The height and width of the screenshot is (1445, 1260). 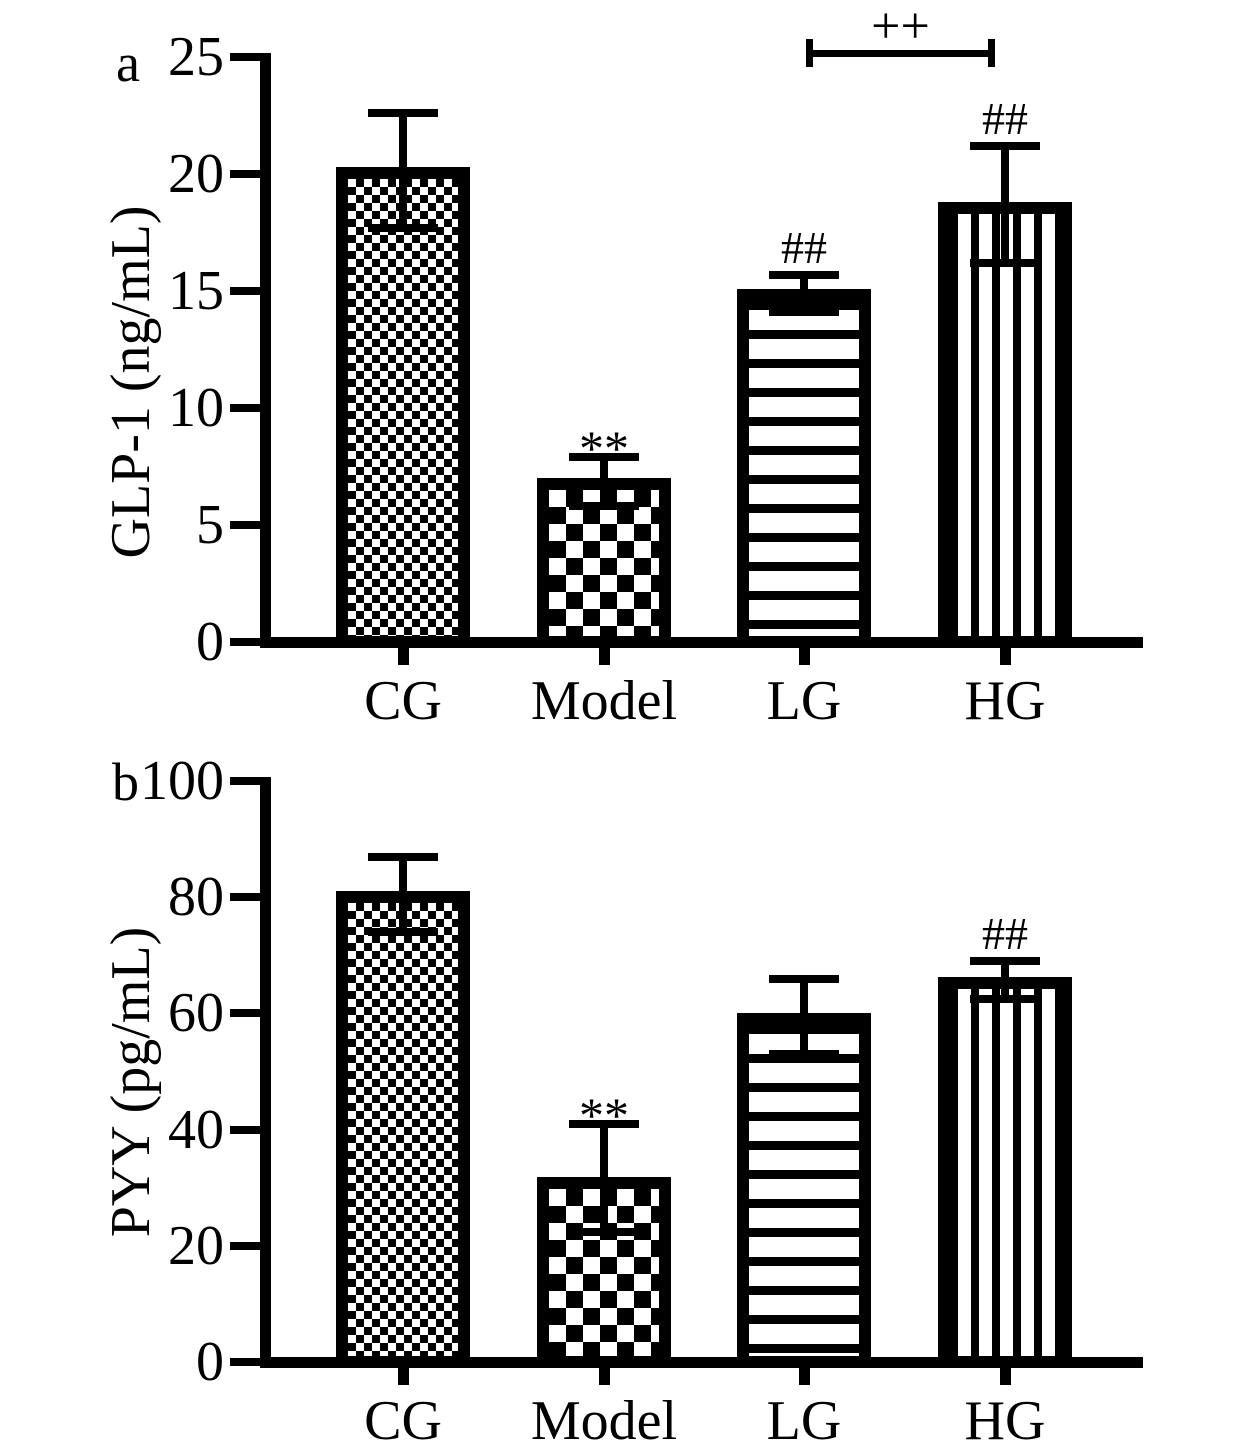 What do you see at coordinates (131, 1082) in the screenshot?
I see `y-axis-title: PYY (pg/mL)` at bounding box center [131, 1082].